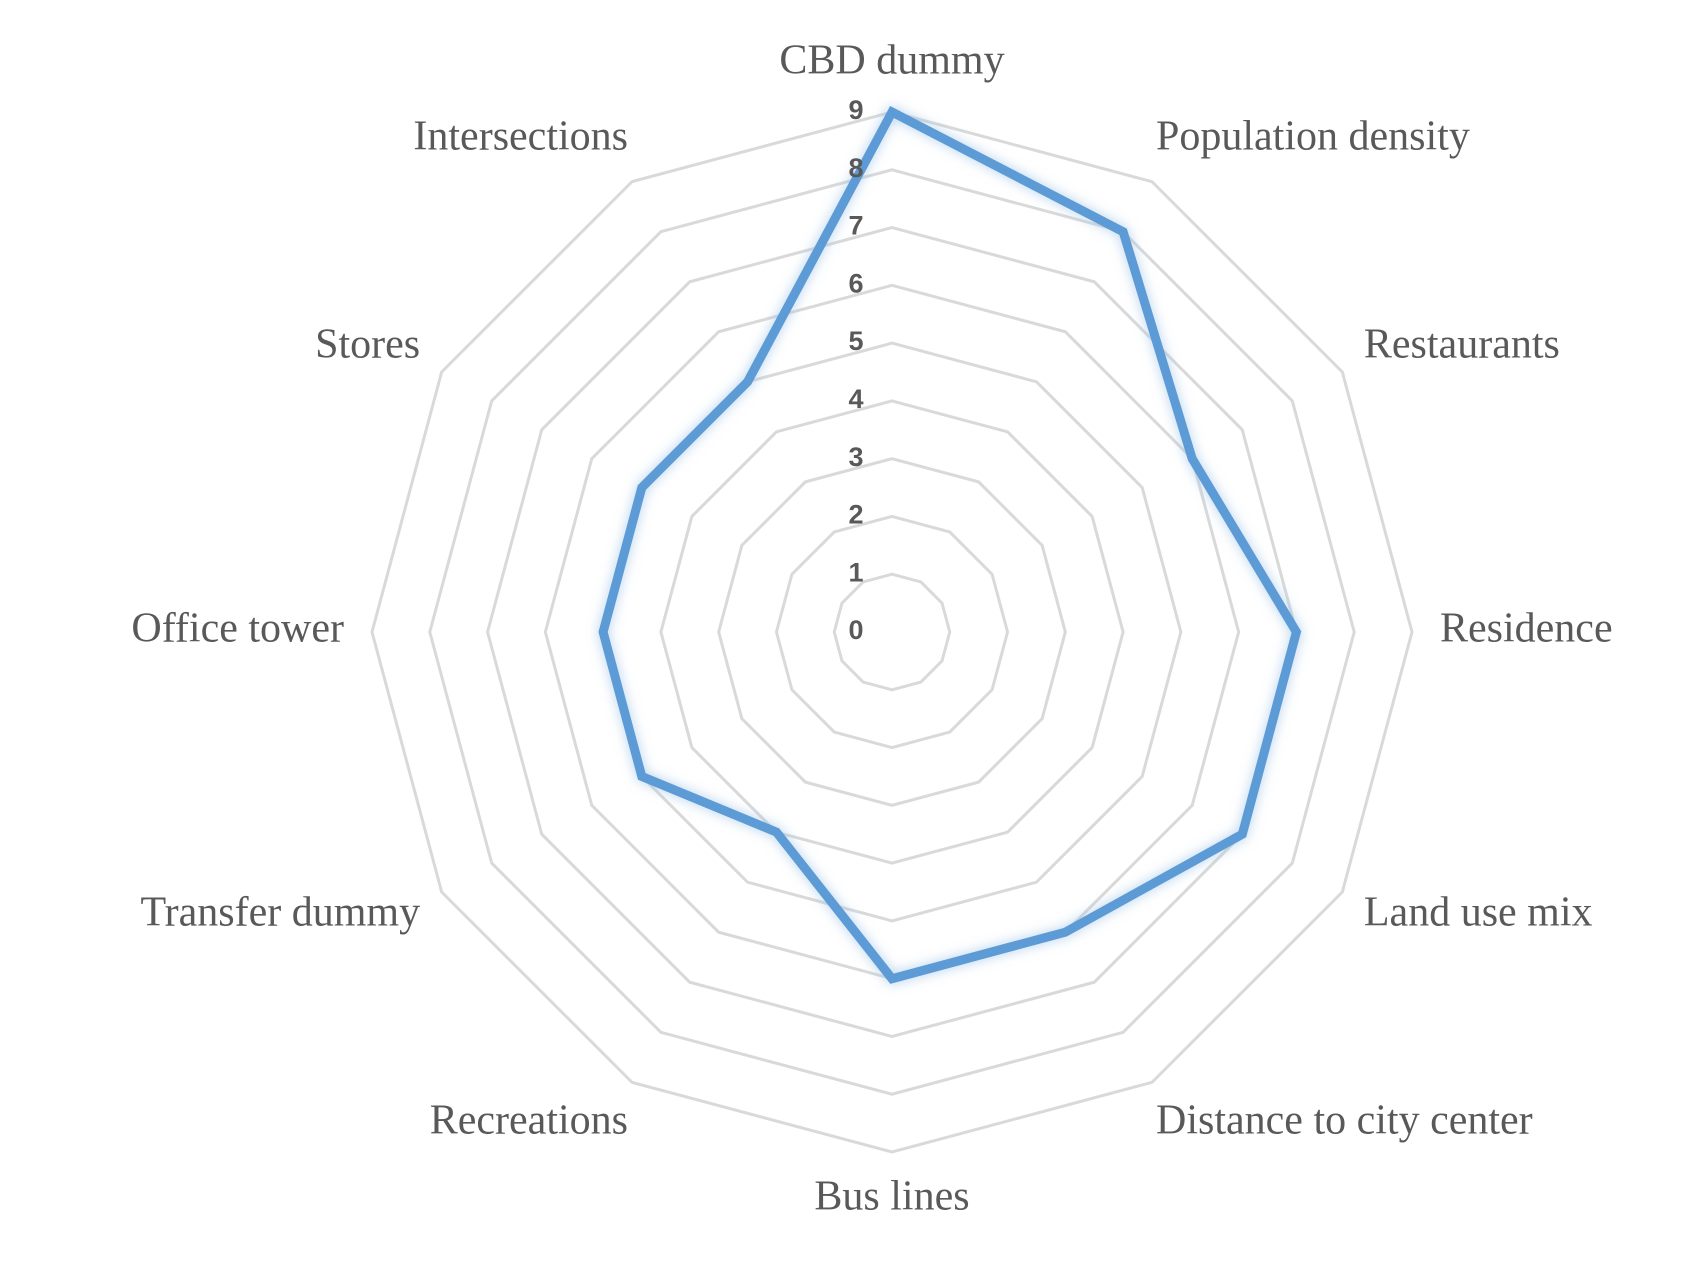 This screenshot has height=1261, width=1702. What do you see at coordinates (891, 1197) in the screenshot?
I see `category-label: Bus lines` at bounding box center [891, 1197].